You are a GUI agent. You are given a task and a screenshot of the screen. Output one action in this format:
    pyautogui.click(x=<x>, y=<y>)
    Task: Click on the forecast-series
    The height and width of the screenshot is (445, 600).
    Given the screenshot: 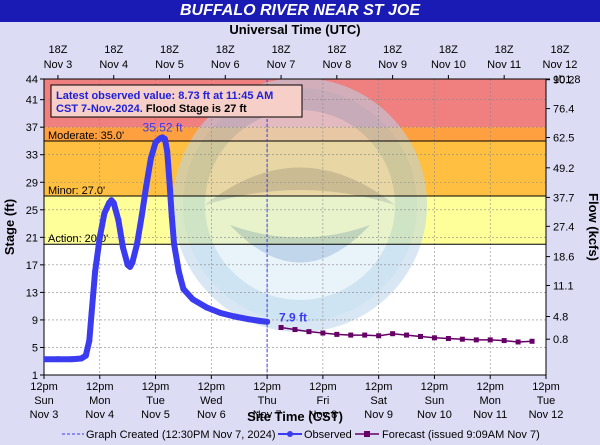 What is the action you would take?
    pyautogui.click(x=406, y=335)
    